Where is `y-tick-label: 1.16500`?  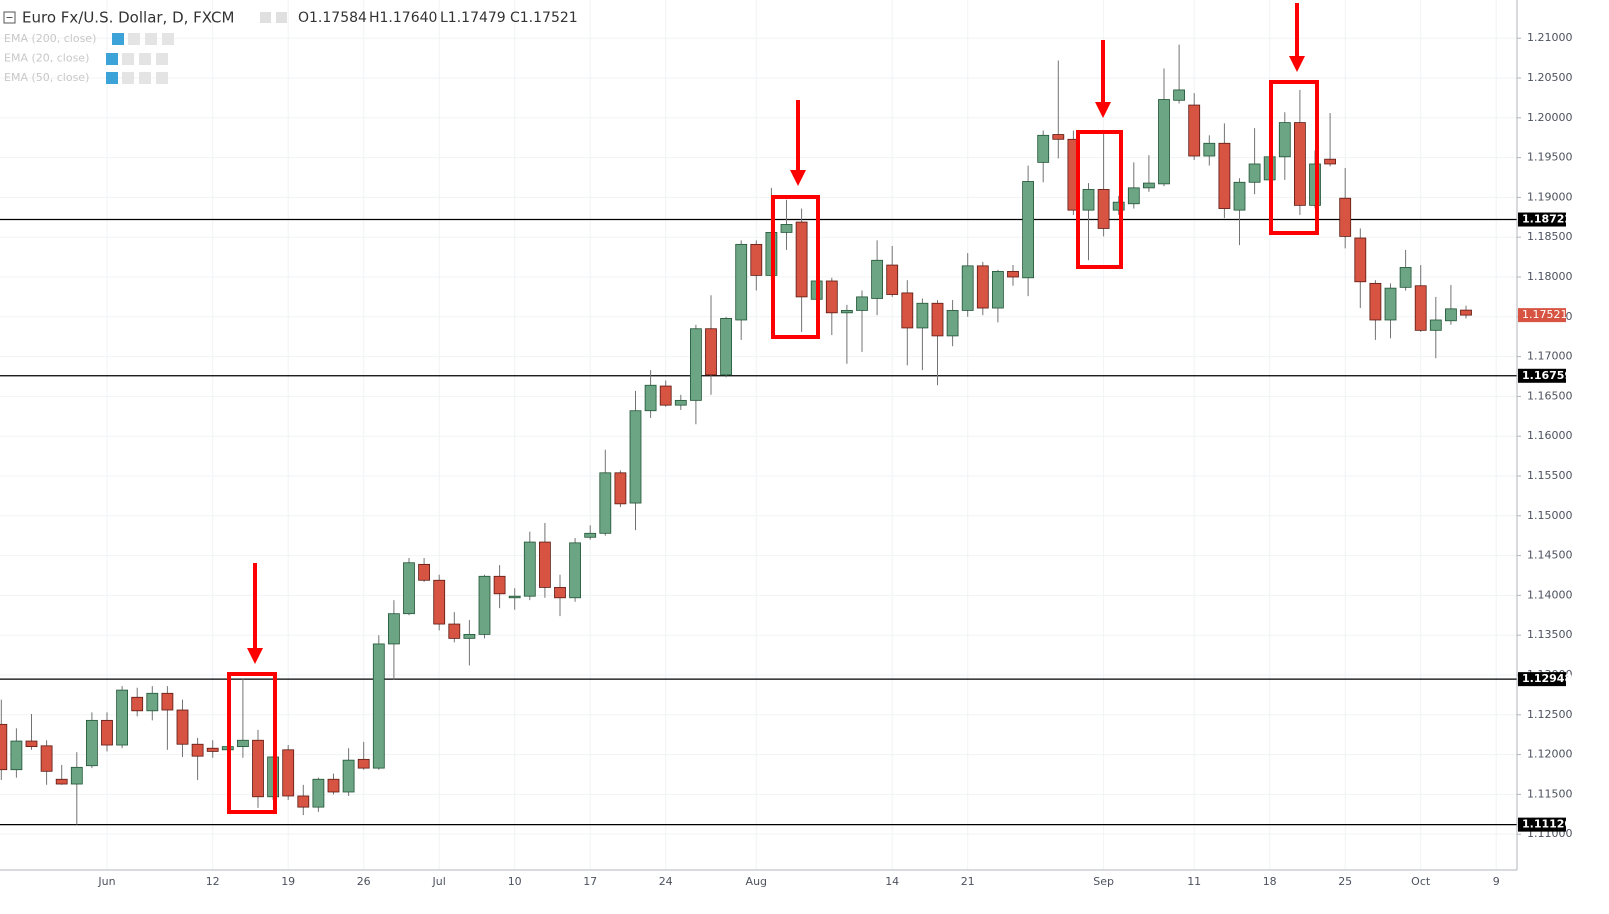 y-tick-label: 1.16500 is located at coordinates (1550, 395).